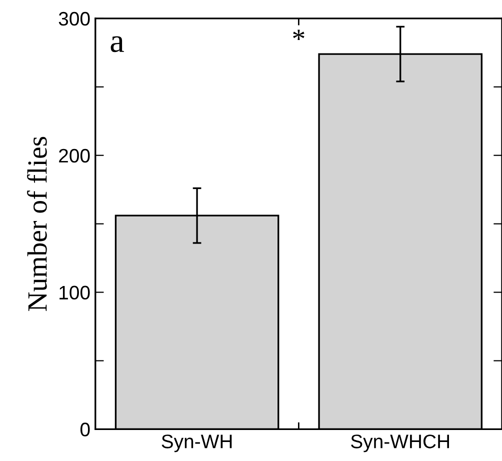 This screenshot has height=461, width=502. Describe the element at coordinates (75, 293) in the screenshot. I see `y-tick-label: 100` at that location.